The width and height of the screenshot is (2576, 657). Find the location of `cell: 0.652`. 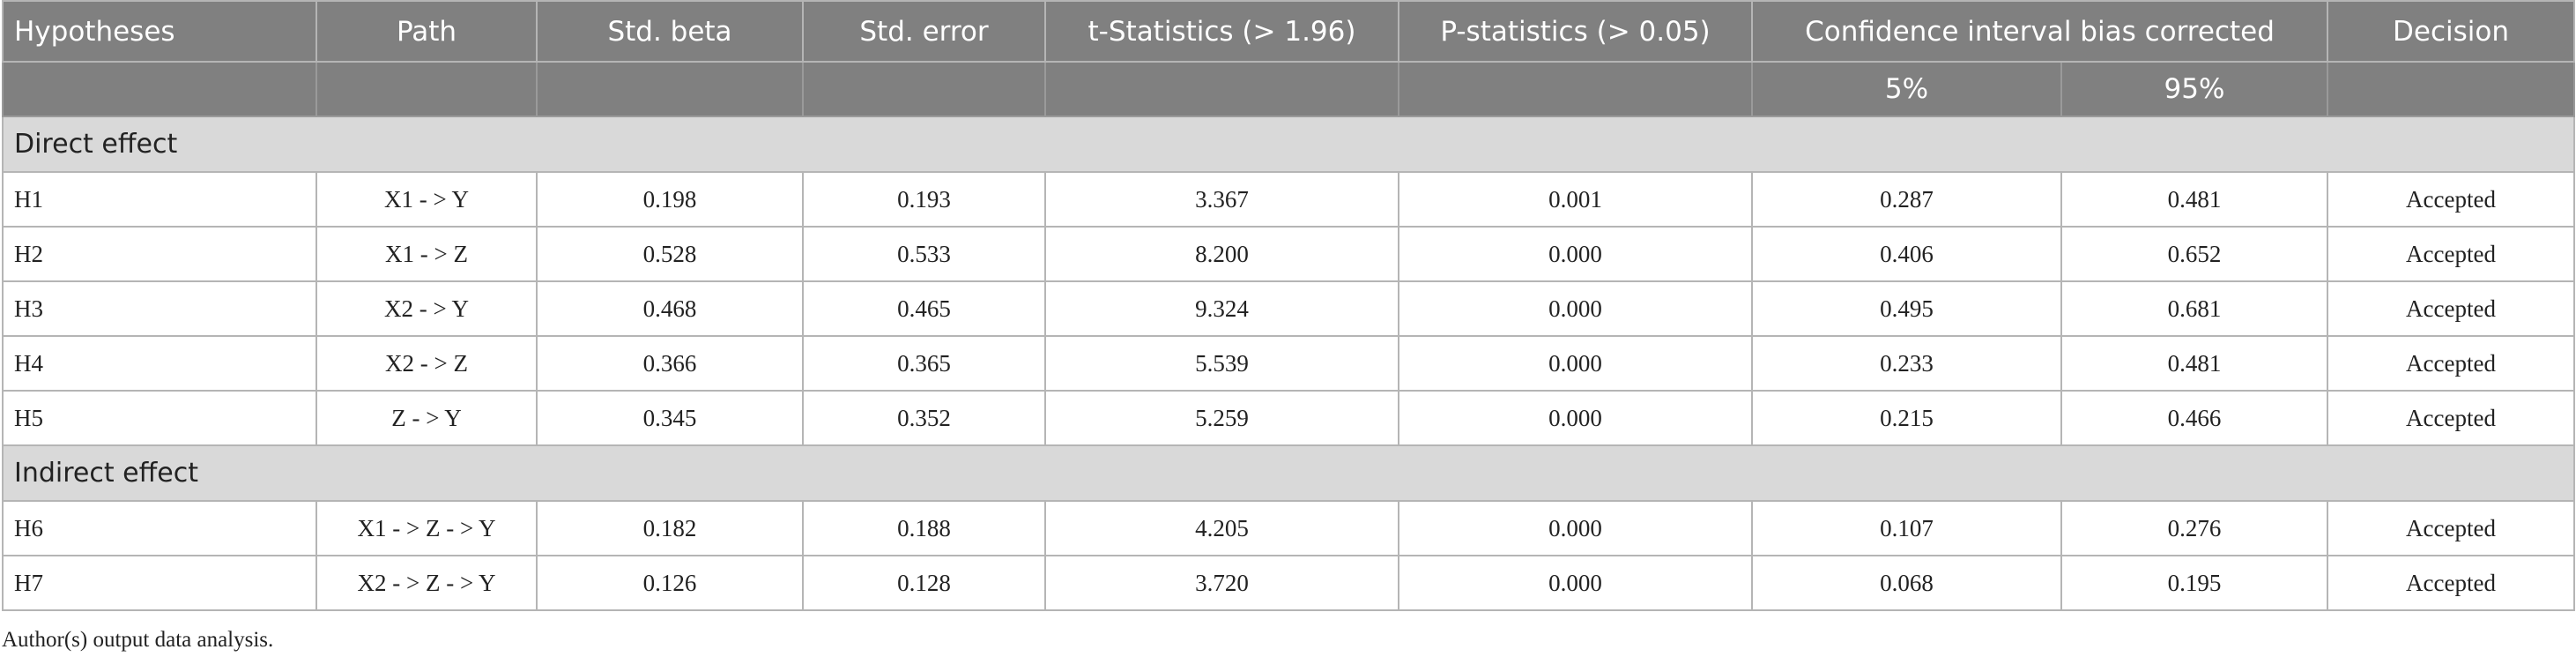

cell: 0.652 is located at coordinates (2194, 254).